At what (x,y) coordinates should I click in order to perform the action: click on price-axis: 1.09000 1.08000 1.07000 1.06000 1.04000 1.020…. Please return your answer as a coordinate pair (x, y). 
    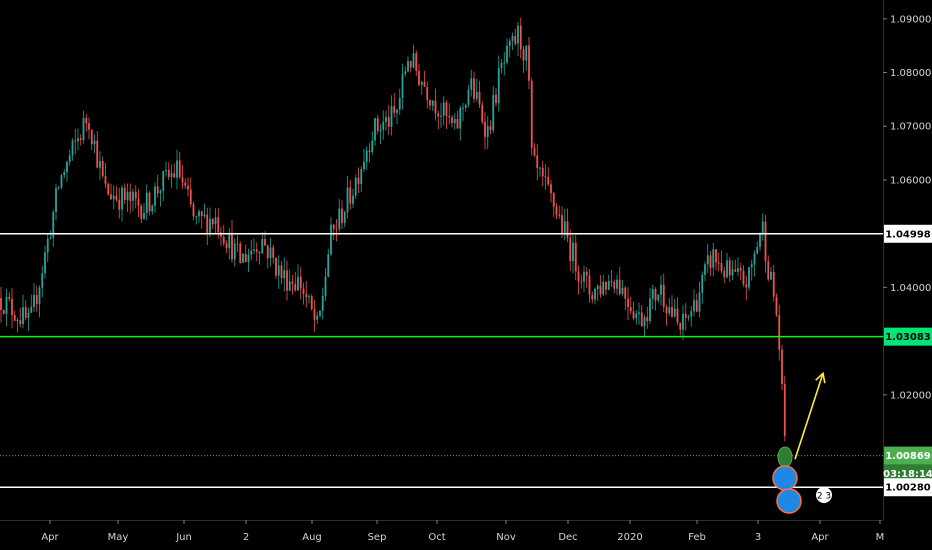
    Looking at the image, I should click on (907, 260).